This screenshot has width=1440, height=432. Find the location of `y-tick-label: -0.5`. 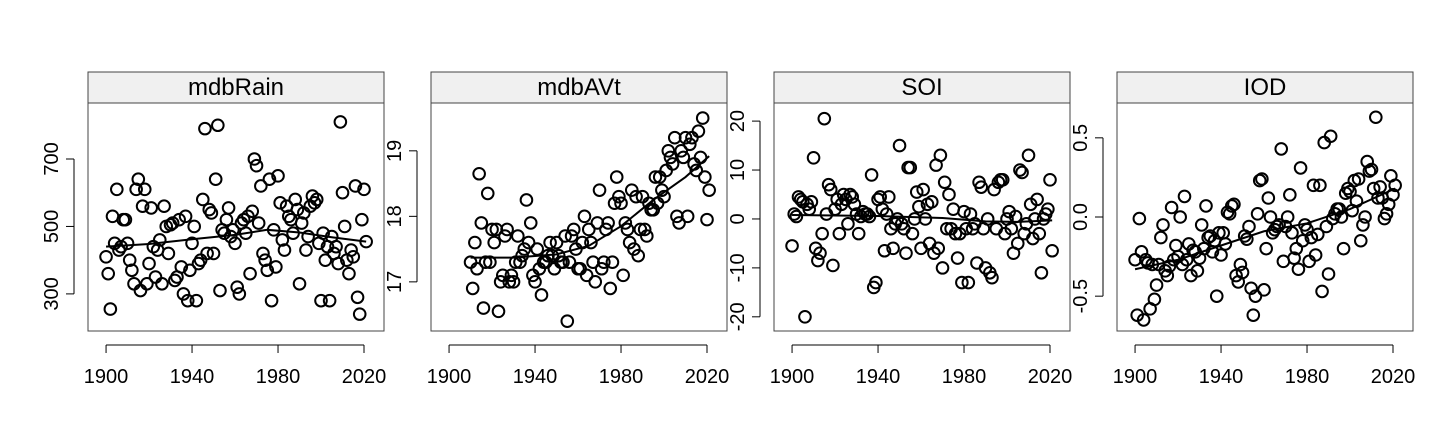

y-tick-label: -0.5 is located at coordinates (1081, 296).